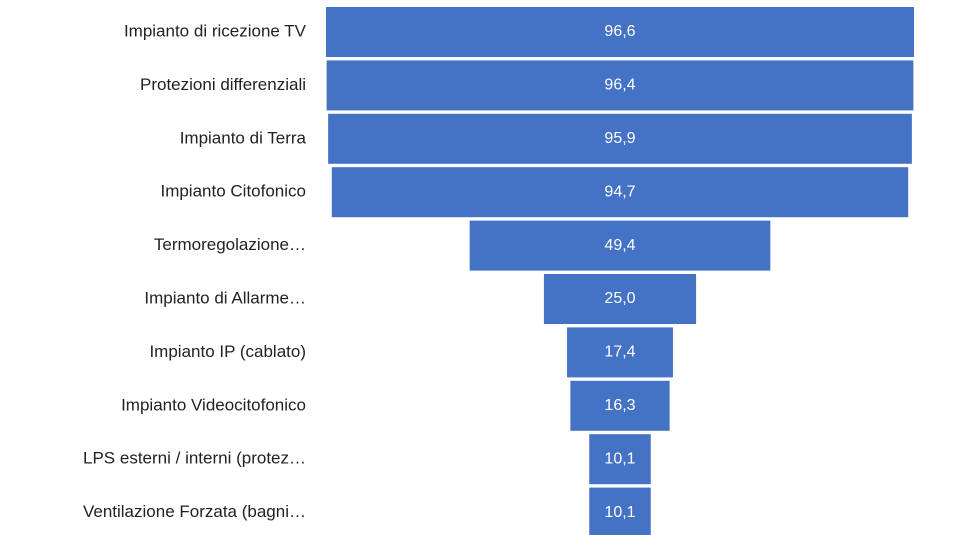 This screenshot has width=961, height=535. I want to click on category-label: Impianto Videocitofonico, so click(213, 404).